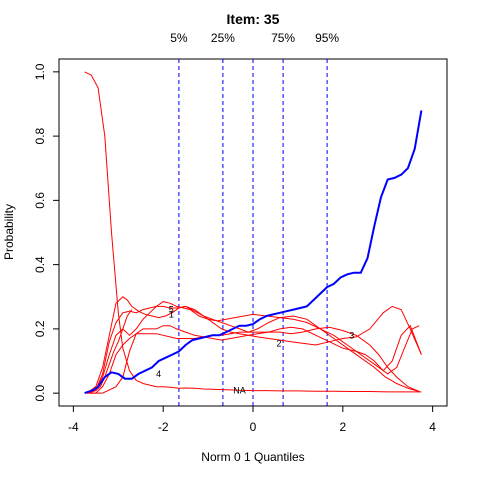 The width and height of the screenshot is (480, 480). What do you see at coordinates (342, 427) in the screenshot?
I see `x-tick-label: 2` at bounding box center [342, 427].